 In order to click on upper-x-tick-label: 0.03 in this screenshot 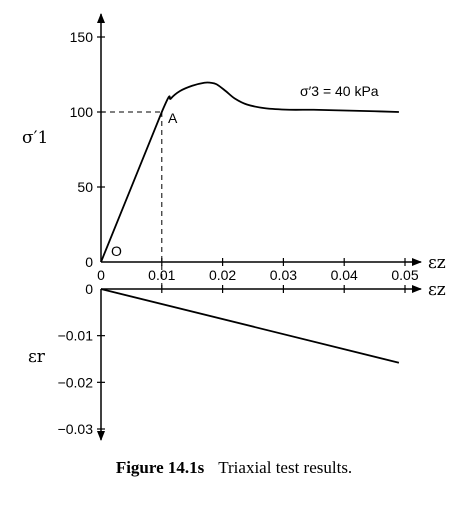, I will do `click(283, 275)`.